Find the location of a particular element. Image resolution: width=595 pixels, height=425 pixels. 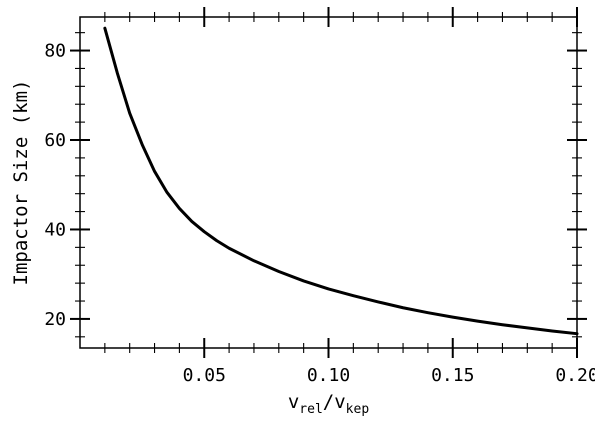

y-tick-label: 20 is located at coordinates (55, 319).